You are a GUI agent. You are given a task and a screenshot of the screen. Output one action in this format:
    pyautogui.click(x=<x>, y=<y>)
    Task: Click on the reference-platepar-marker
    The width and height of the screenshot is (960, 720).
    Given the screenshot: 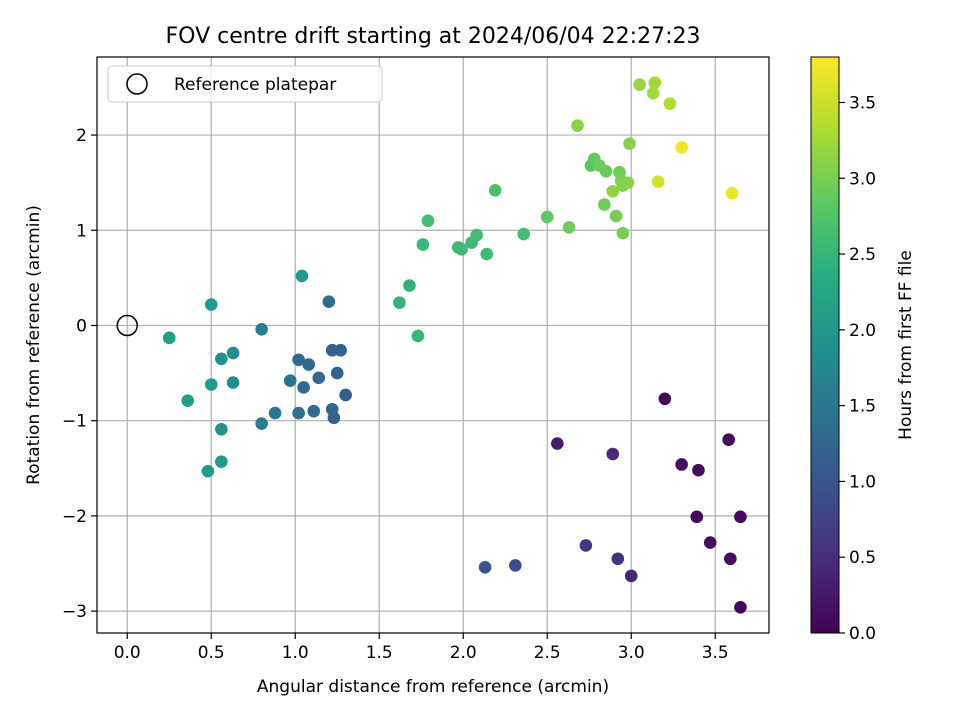 What is the action you would take?
    pyautogui.click(x=127, y=325)
    